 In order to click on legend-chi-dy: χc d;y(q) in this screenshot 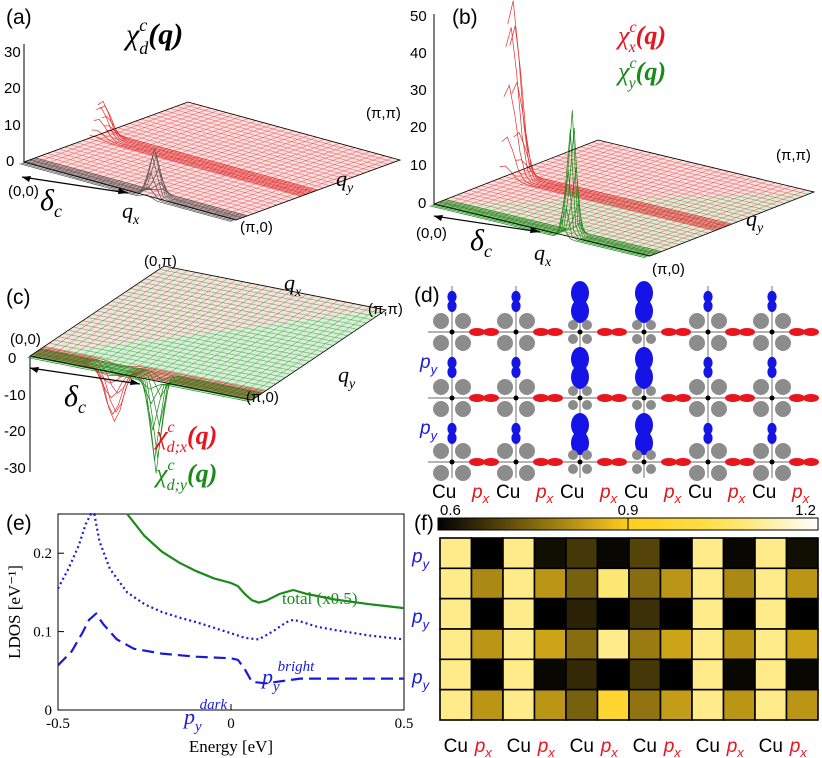, I will do `click(185, 475)`.